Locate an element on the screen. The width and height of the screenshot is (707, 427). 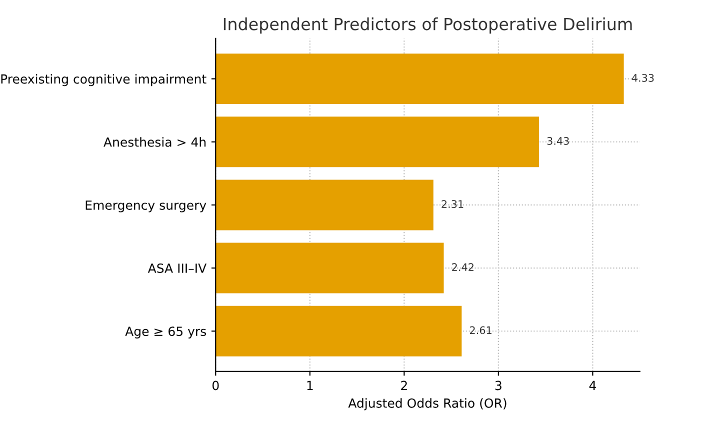
y-tick-label: Anesthesia > 4h is located at coordinates (155, 142).